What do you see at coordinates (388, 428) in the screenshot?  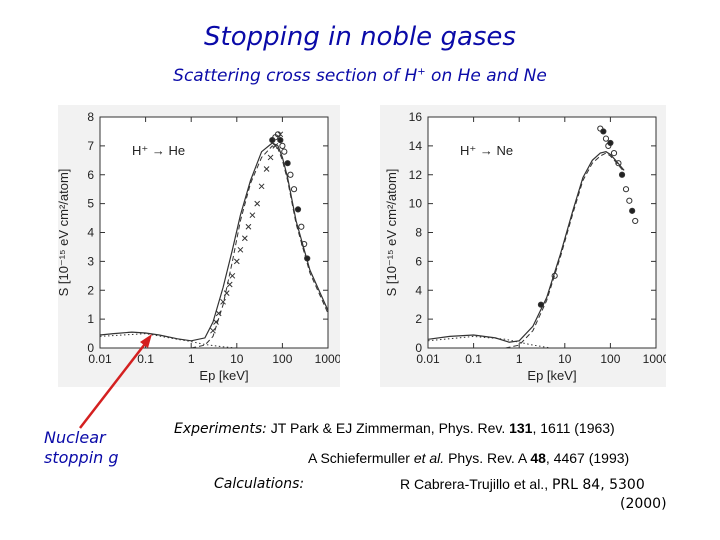 I see `ref1-authors: JT Park & EJ Zimmerman, Phys. Rev.` at bounding box center [388, 428].